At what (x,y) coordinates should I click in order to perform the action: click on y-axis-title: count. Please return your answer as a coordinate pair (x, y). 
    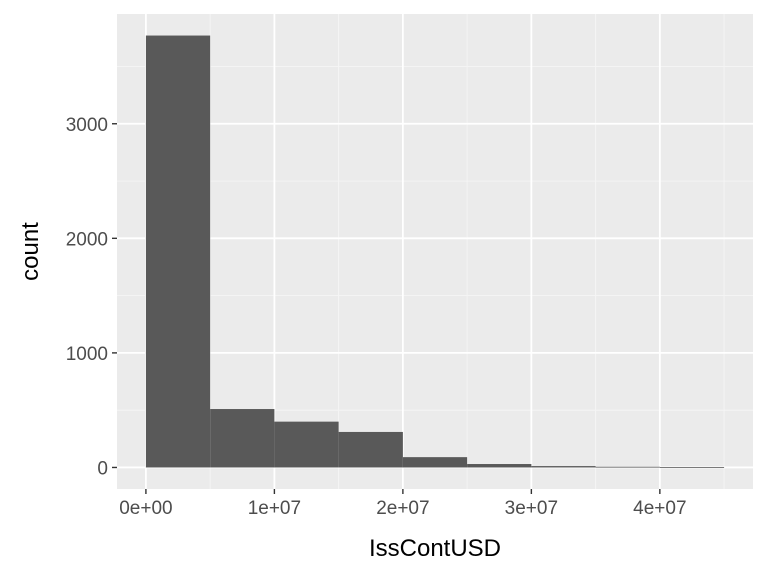
    Looking at the image, I should click on (30, 251).